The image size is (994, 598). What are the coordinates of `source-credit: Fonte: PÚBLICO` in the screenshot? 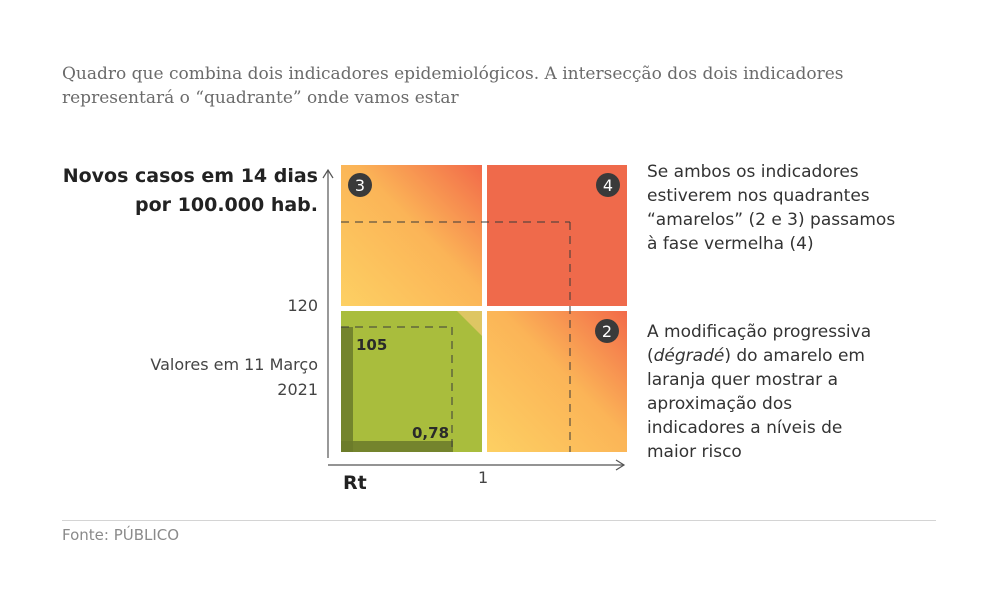 It's located at (121, 535).